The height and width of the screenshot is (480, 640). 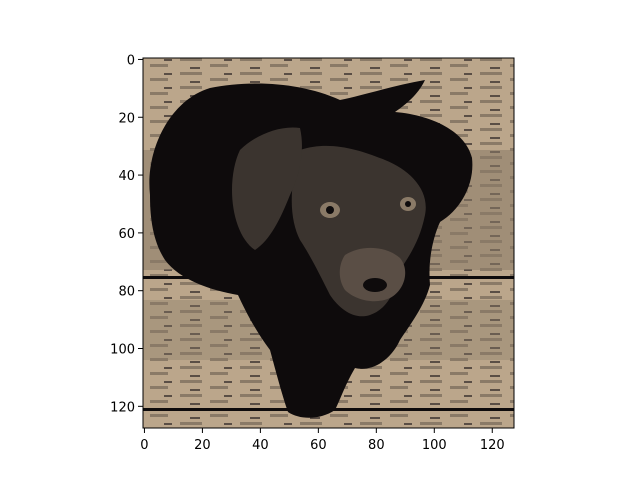 What do you see at coordinates (330, 210) in the screenshot?
I see `dog-left-pupil` at bounding box center [330, 210].